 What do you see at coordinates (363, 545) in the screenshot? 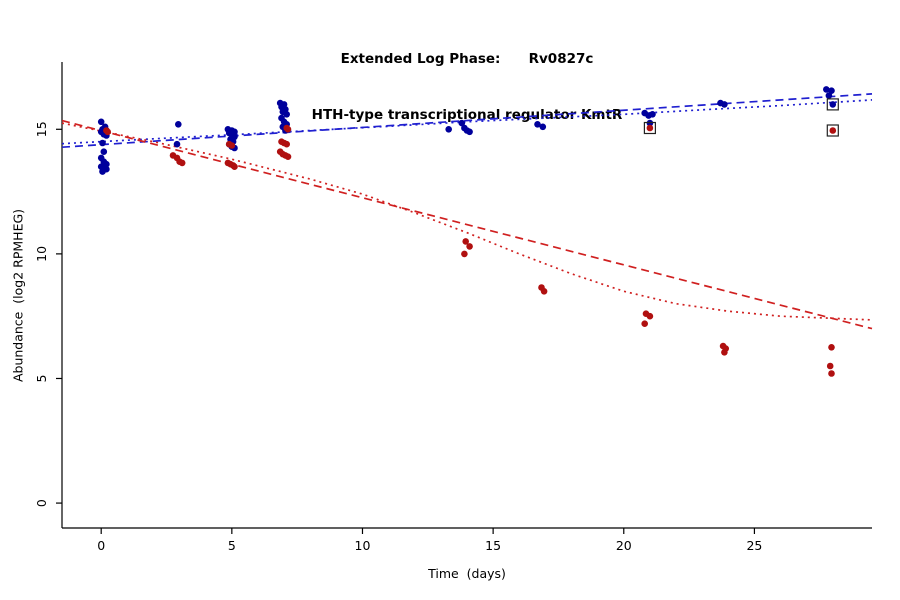
I see `x-tick-label: 10` at bounding box center [363, 545].